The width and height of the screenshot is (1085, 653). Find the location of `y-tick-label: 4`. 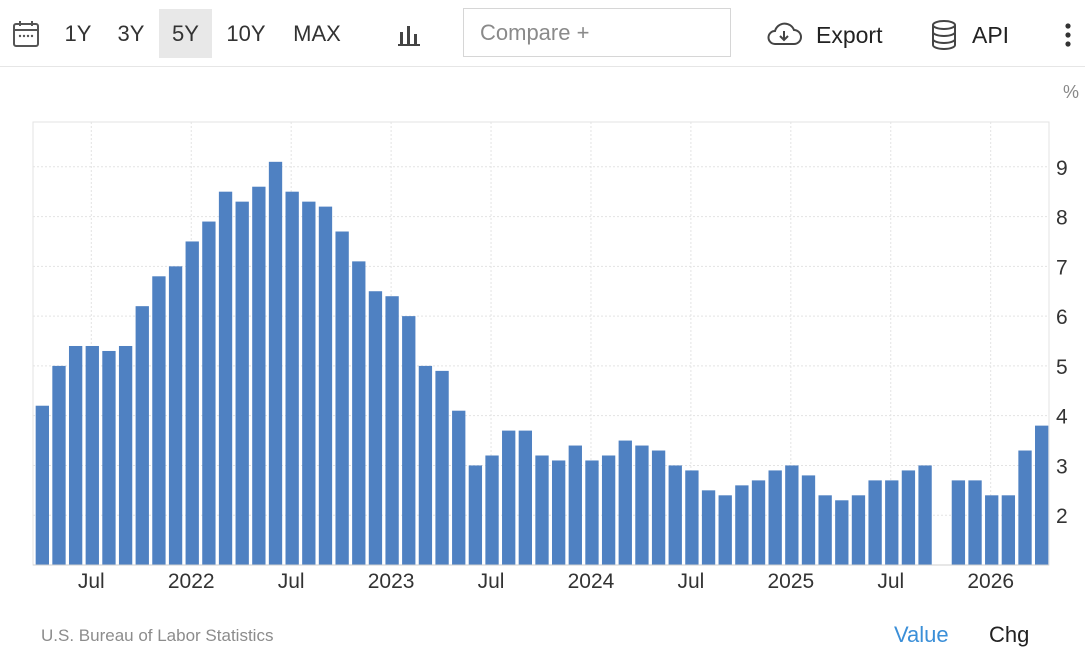

y-tick-label: 4 is located at coordinates (1062, 417).